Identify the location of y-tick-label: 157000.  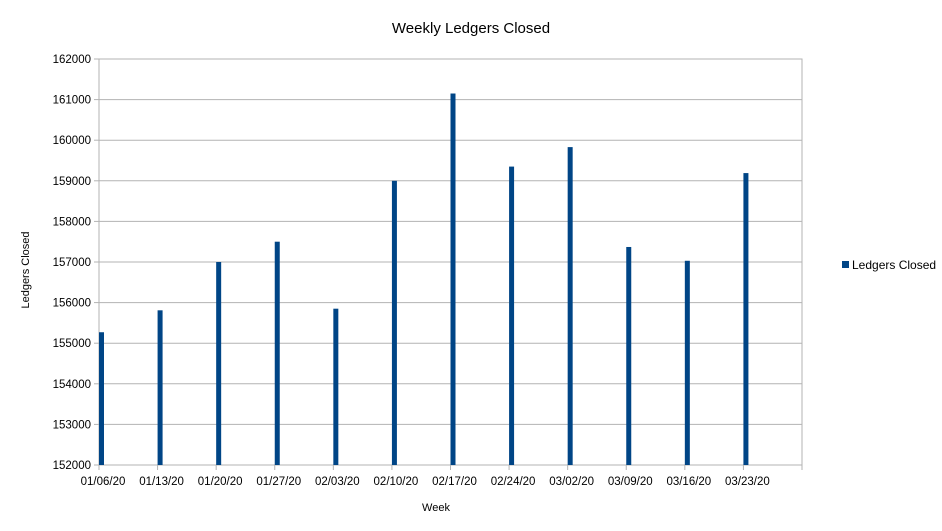
(72, 263).